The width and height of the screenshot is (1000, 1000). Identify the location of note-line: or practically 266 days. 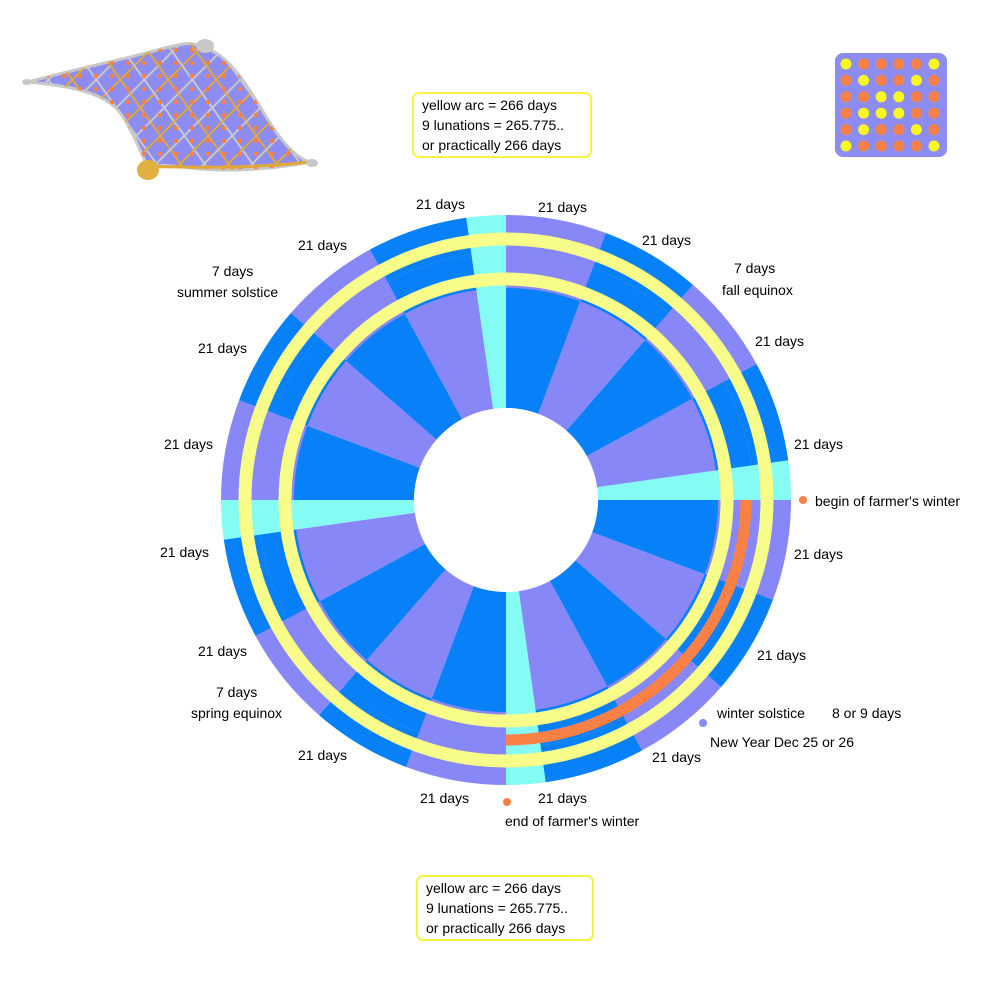
(496, 928).